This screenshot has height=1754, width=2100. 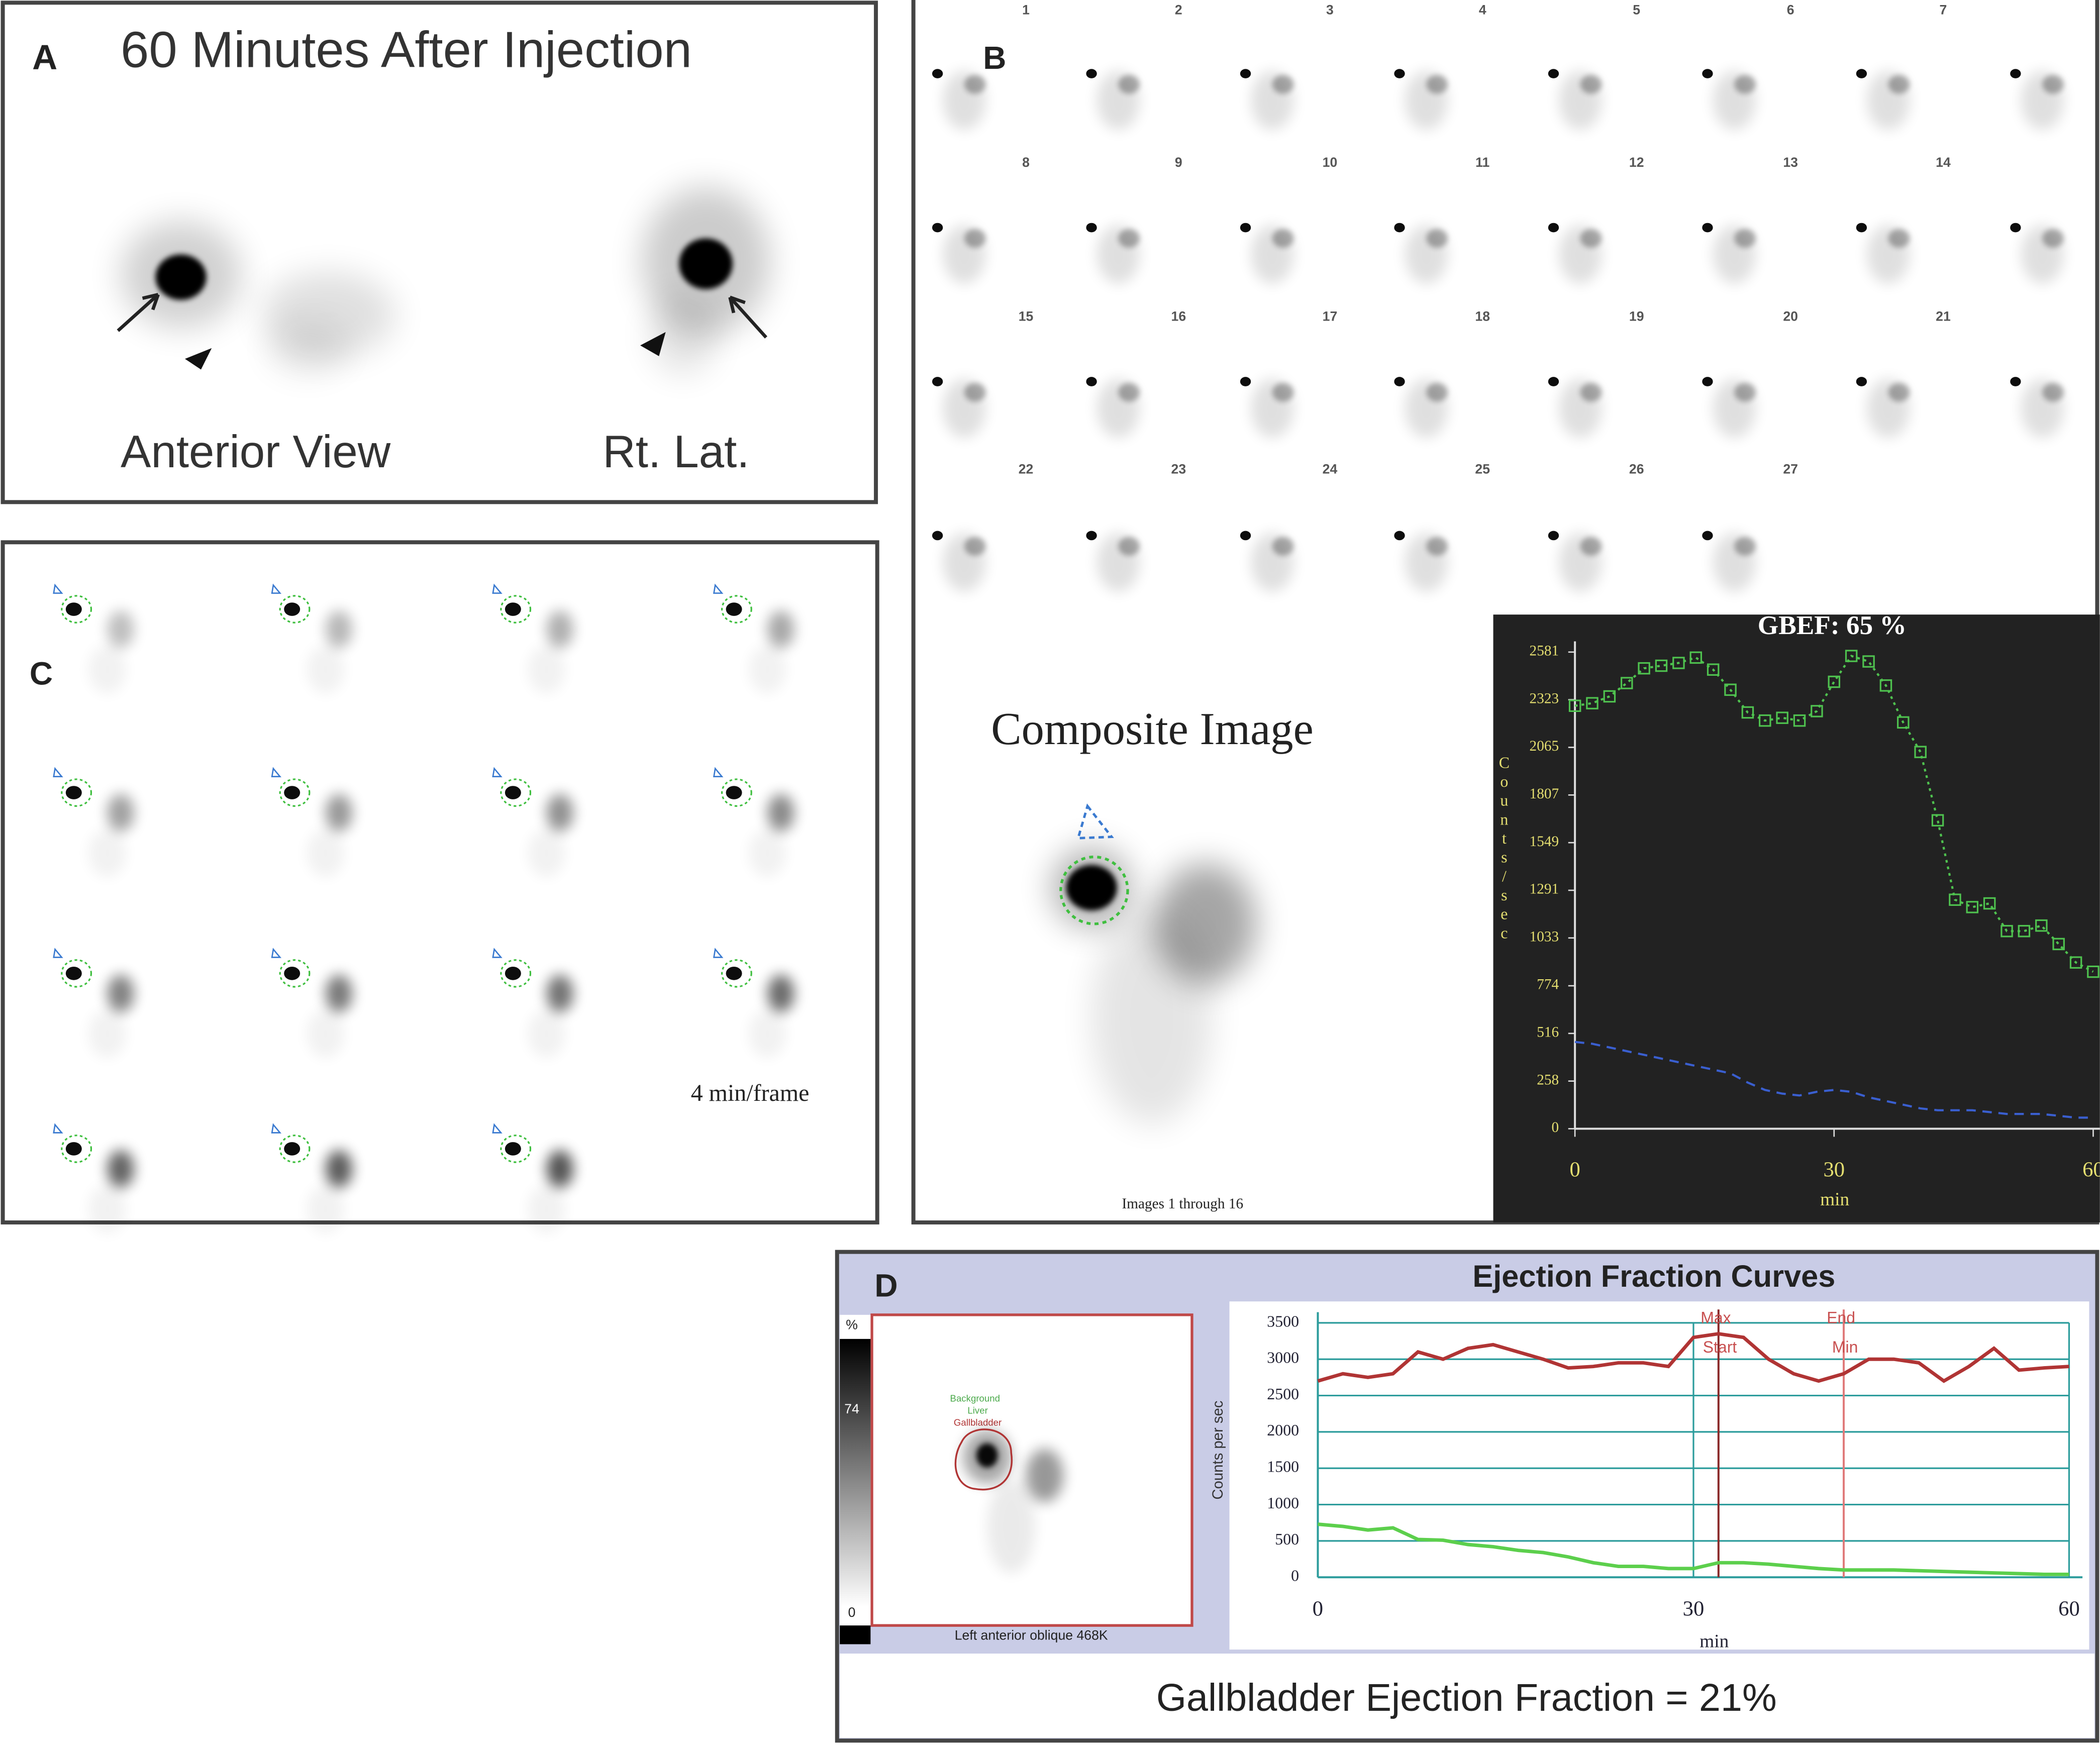 What do you see at coordinates (1832, 625) in the screenshot?
I see `chart-title: GBEF: 65 %` at bounding box center [1832, 625].